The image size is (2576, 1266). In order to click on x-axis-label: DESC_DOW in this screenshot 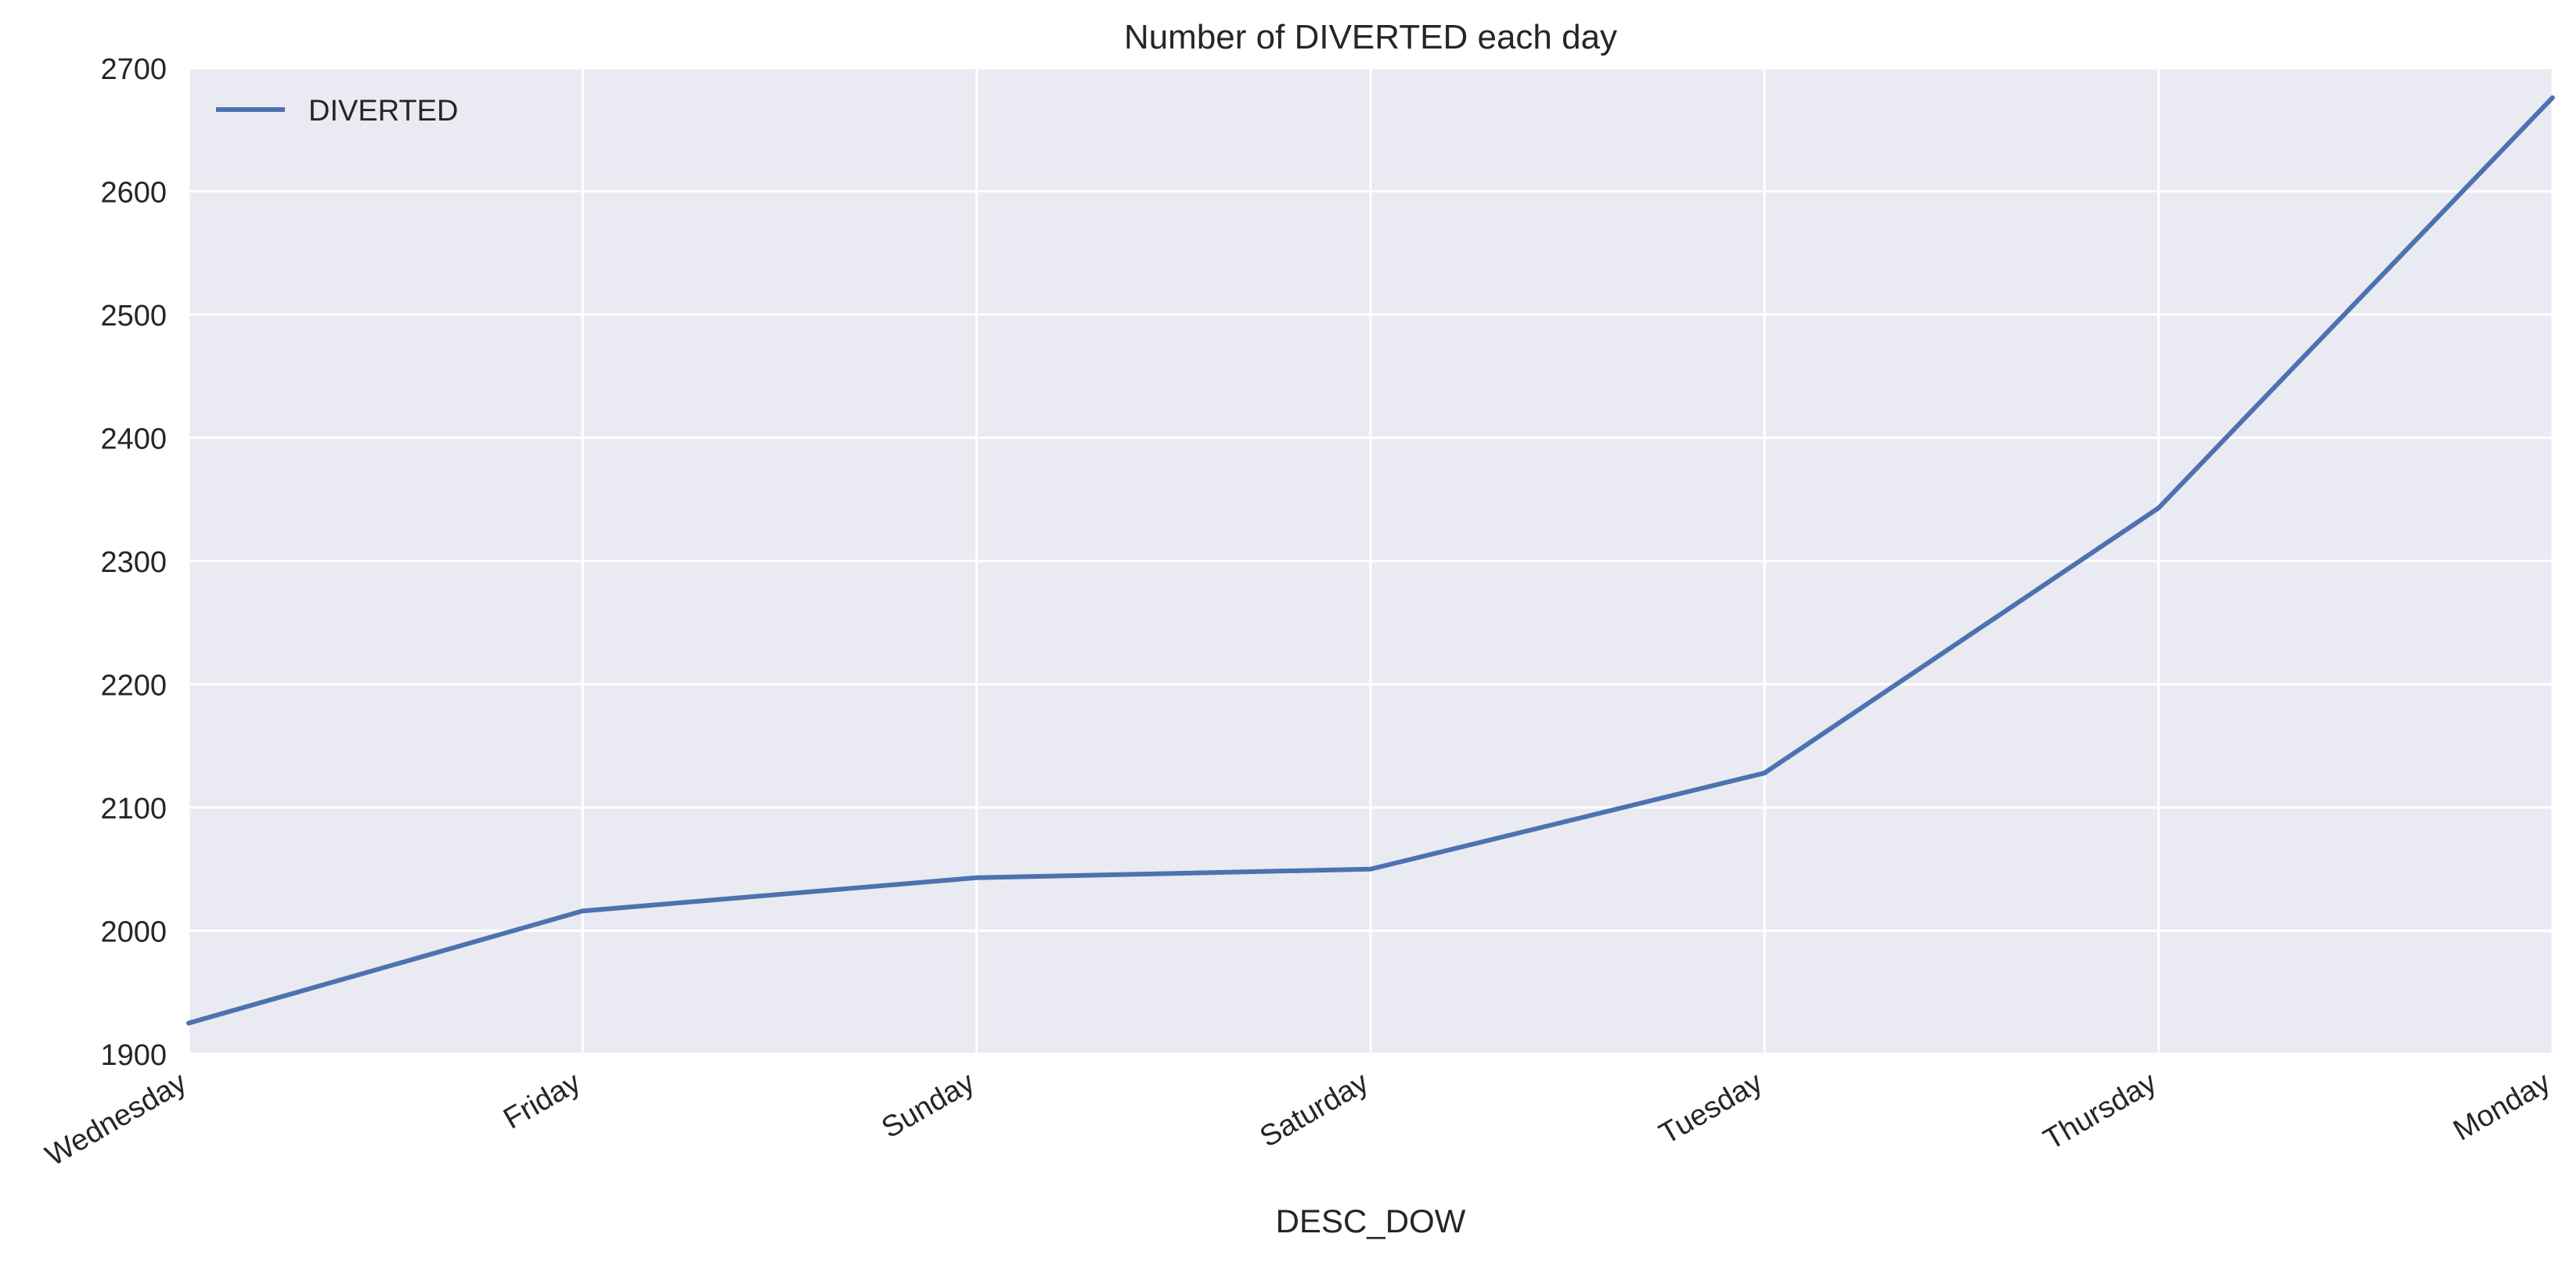, I will do `click(1371, 1221)`.